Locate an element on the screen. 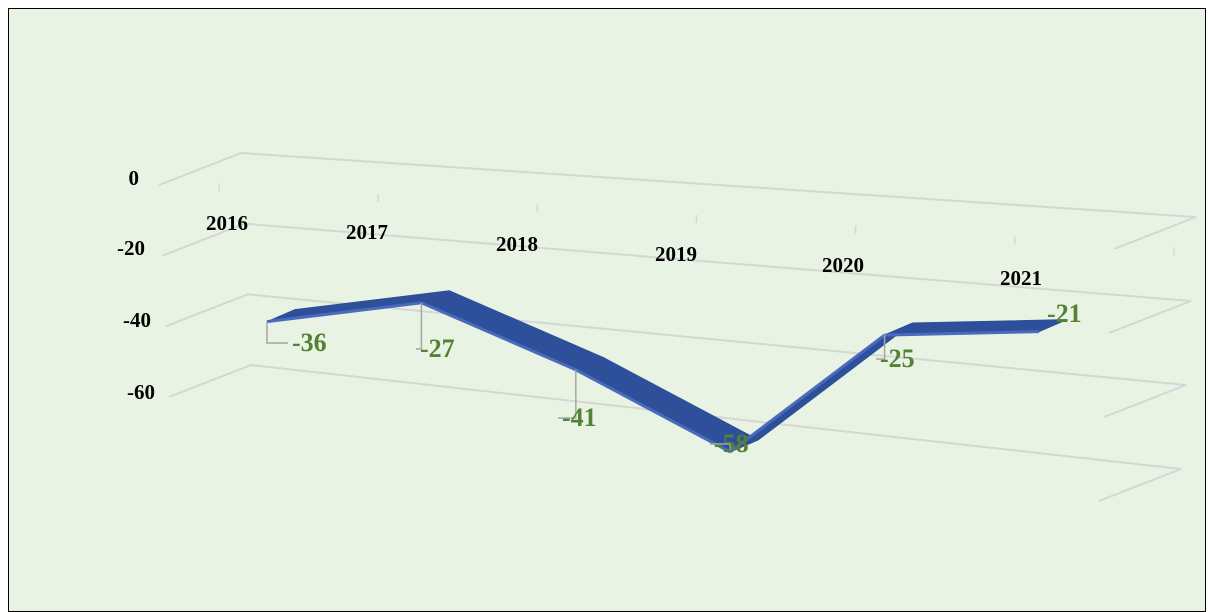 This screenshot has width=1208, height=612. y-axis-ticks: 0 -20 -40 -60 is located at coordinates (136, 285).